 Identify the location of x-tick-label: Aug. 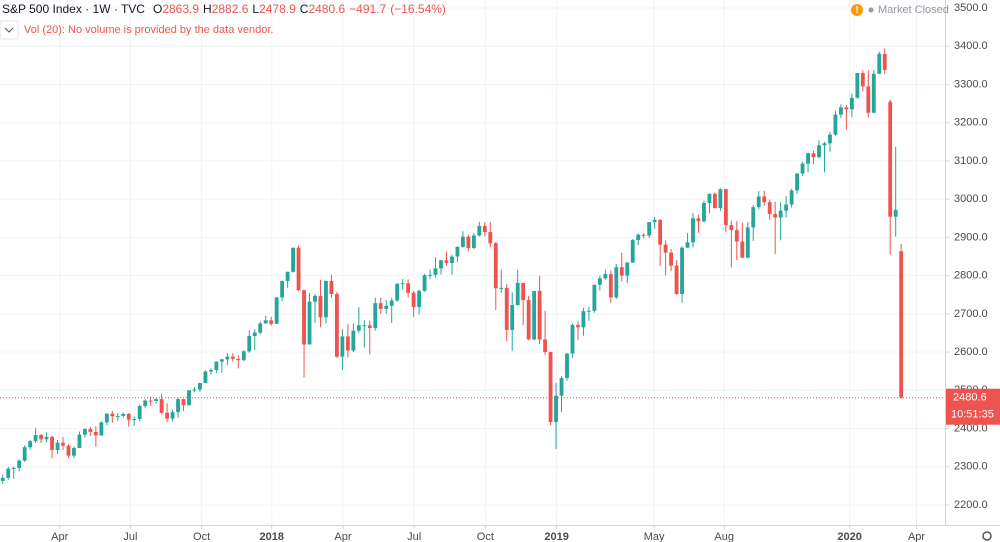
(724, 536).